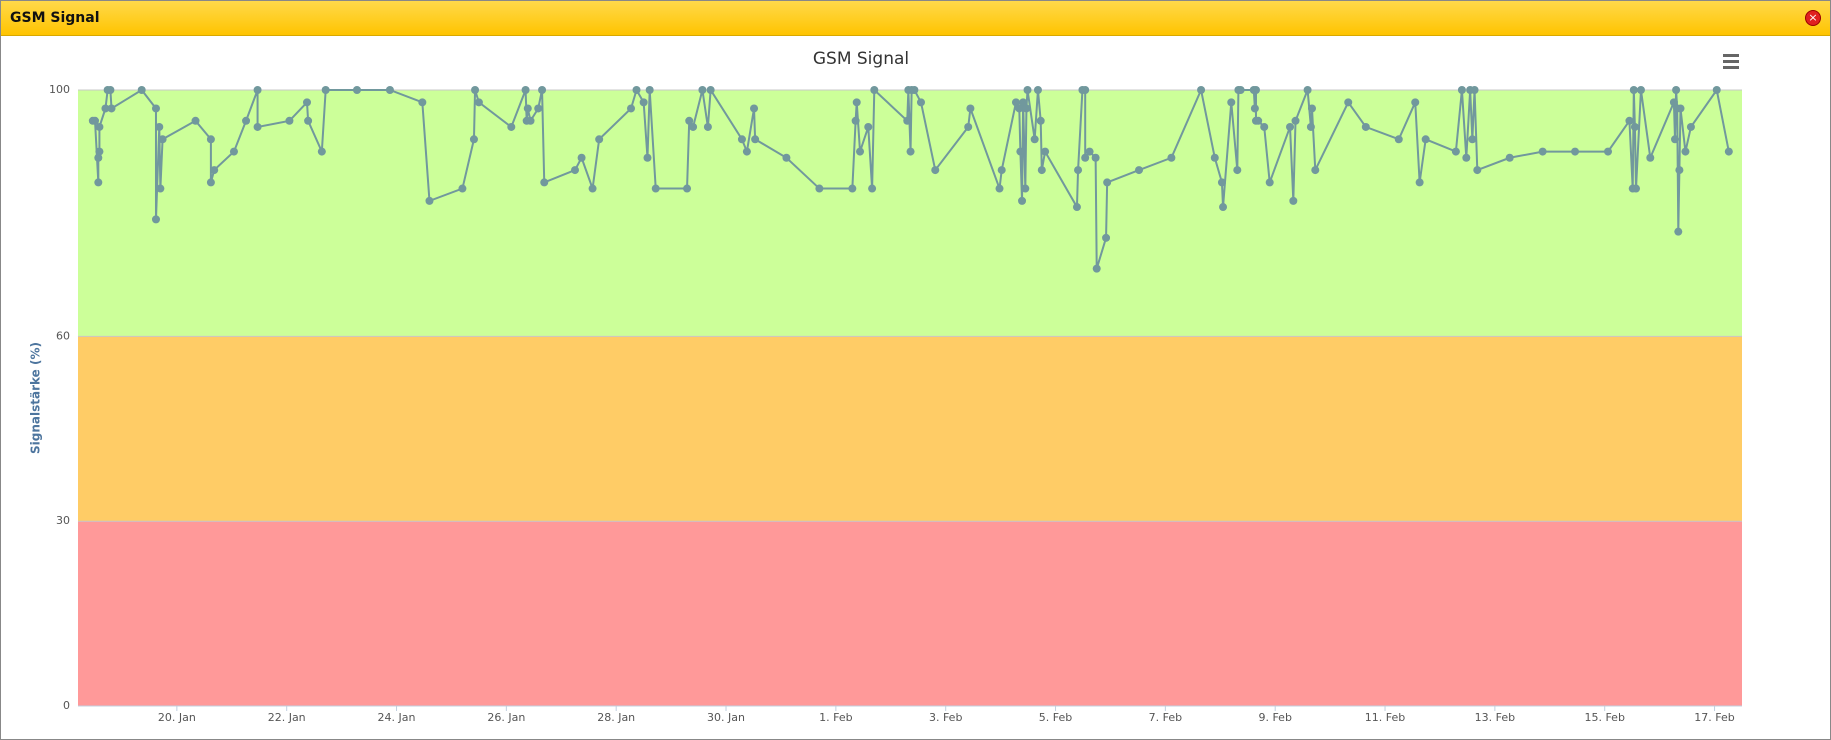  I want to click on x-tick-label: 22. Jan, so click(287, 717).